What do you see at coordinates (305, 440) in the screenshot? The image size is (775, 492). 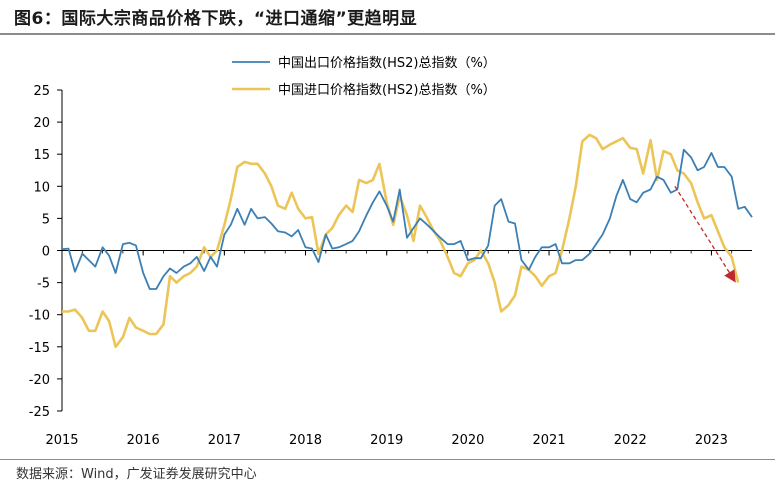 I see `x-tick-label: 2018` at bounding box center [305, 440].